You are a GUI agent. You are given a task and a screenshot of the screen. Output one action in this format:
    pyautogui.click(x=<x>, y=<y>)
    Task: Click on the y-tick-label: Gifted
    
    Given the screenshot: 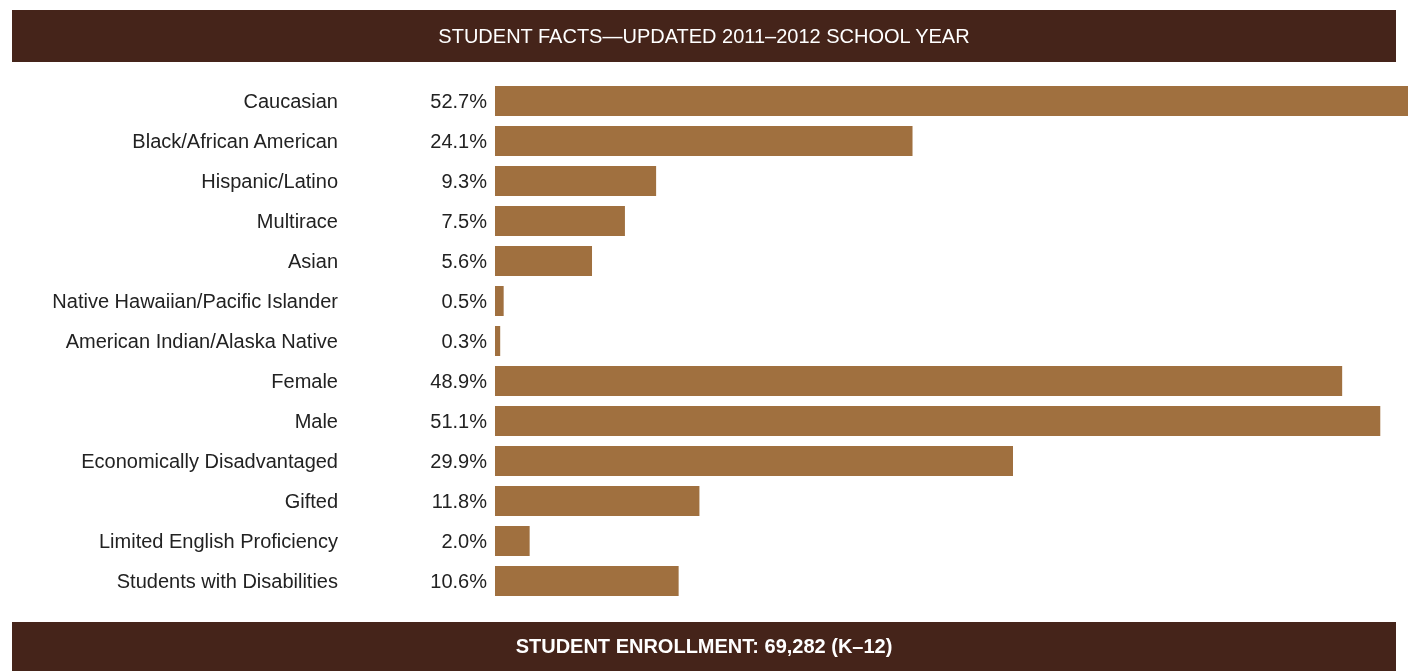 What is the action you would take?
    pyautogui.click(x=311, y=501)
    